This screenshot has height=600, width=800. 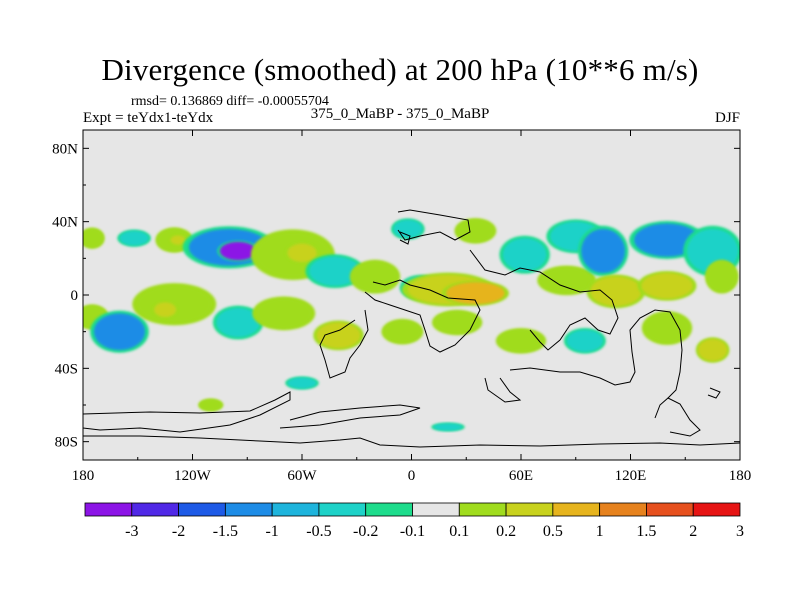 What do you see at coordinates (230, 101) in the screenshot?
I see `rmsd-diff-stats: rmsd= 0.136869 diff= -0.00055704` at bounding box center [230, 101].